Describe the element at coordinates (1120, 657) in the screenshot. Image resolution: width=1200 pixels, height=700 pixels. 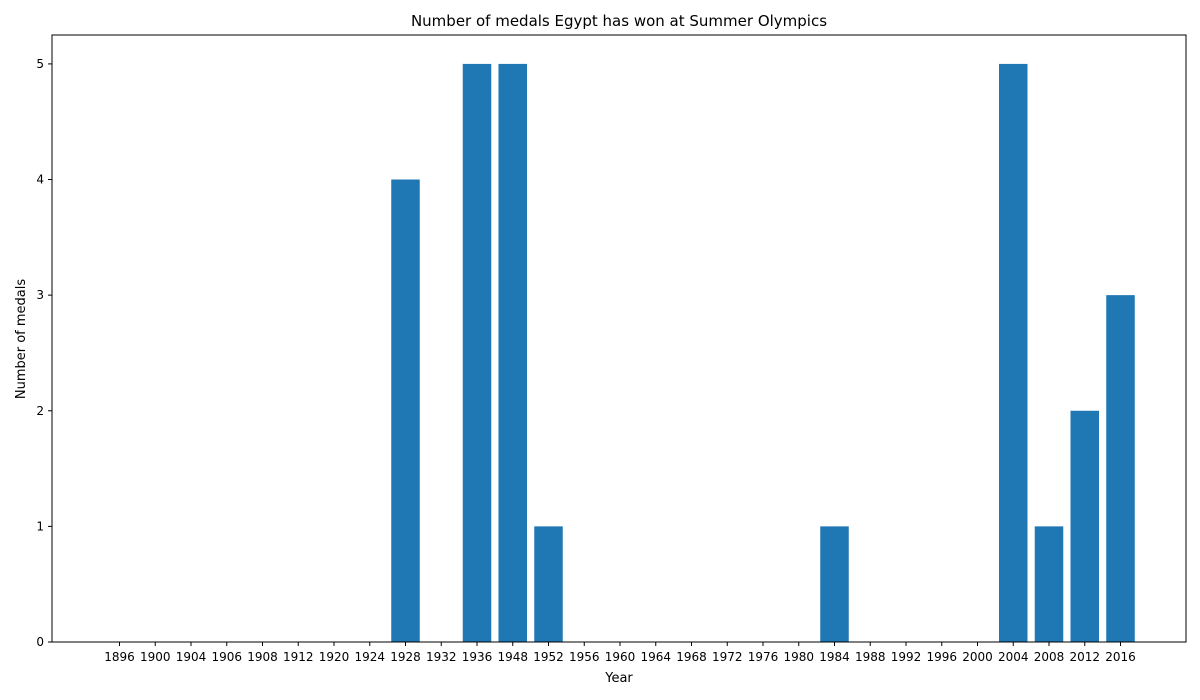
I see `x-tick-label-2016: 2016` at that location.